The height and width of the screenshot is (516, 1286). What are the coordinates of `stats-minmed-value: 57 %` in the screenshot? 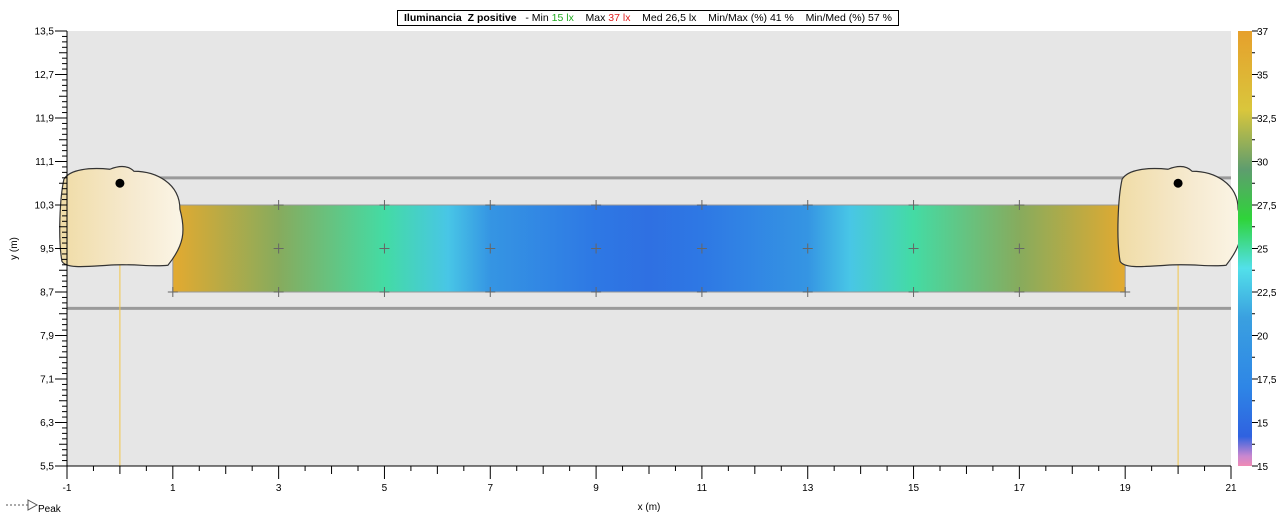 It's located at (880, 18).